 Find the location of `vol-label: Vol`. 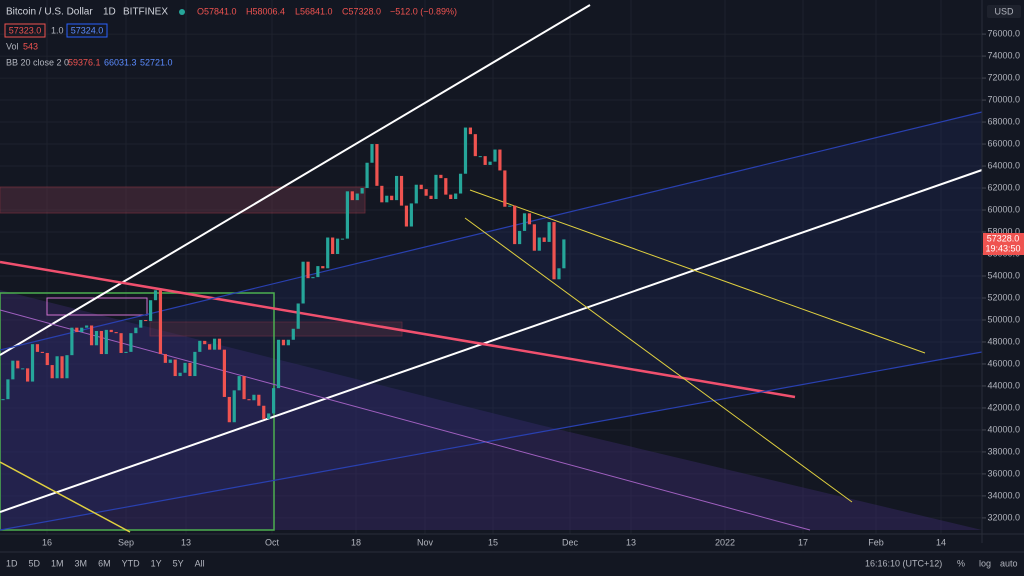

vol-label: Vol is located at coordinates (12, 46).